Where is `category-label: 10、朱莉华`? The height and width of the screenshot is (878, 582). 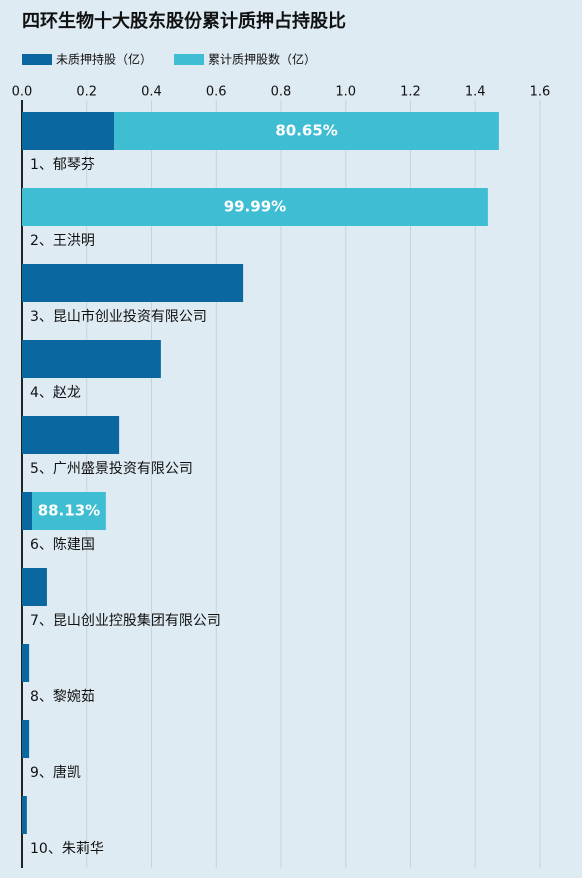 category-label: 10、朱莉华 is located at coordinates (67, 849).